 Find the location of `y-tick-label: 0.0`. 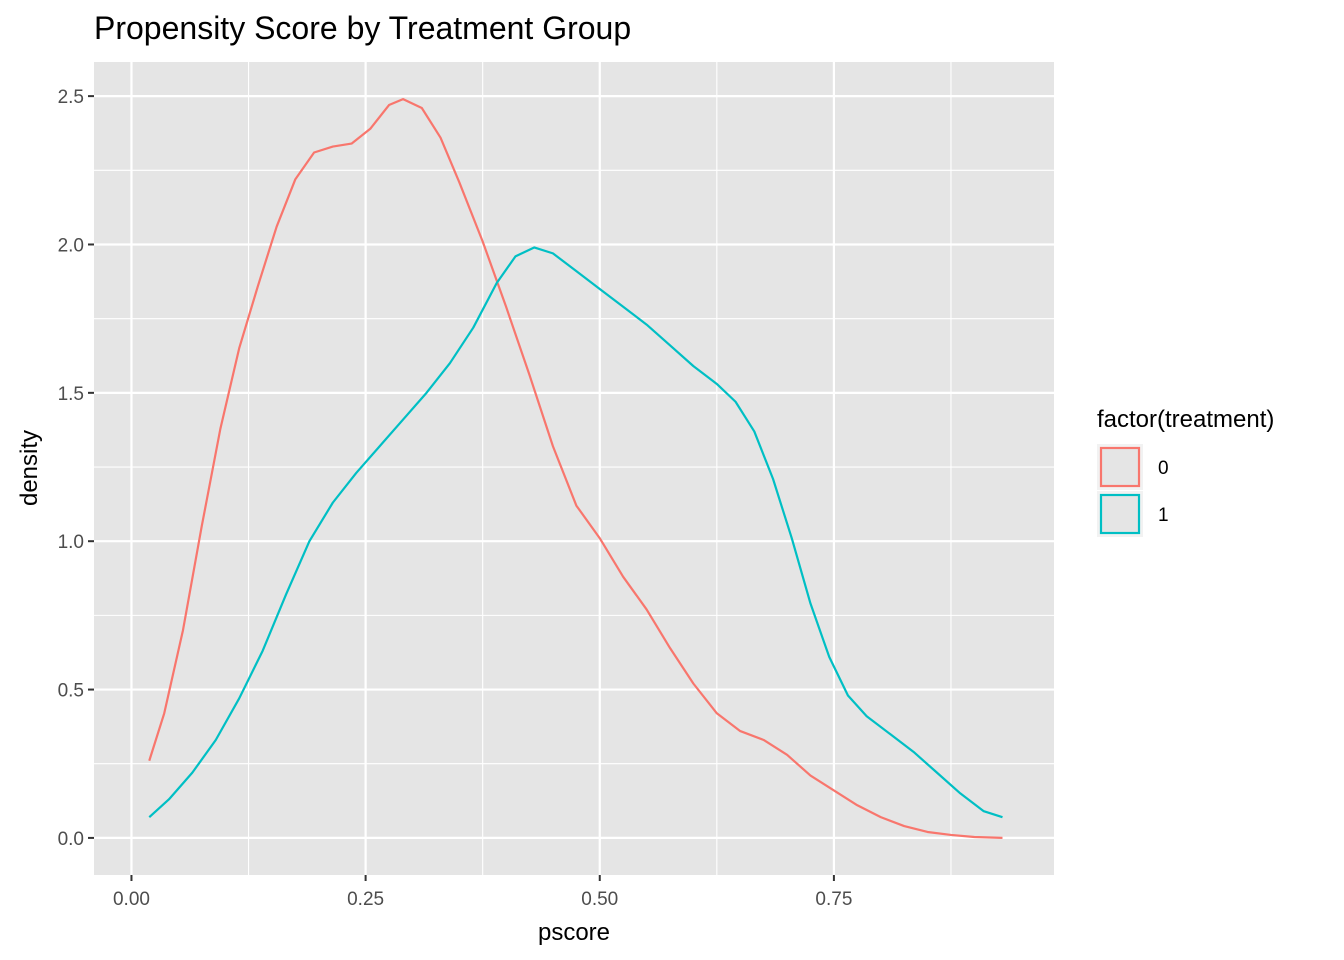

y-tick-label: 0.0 is located at coordinates (71, 839).